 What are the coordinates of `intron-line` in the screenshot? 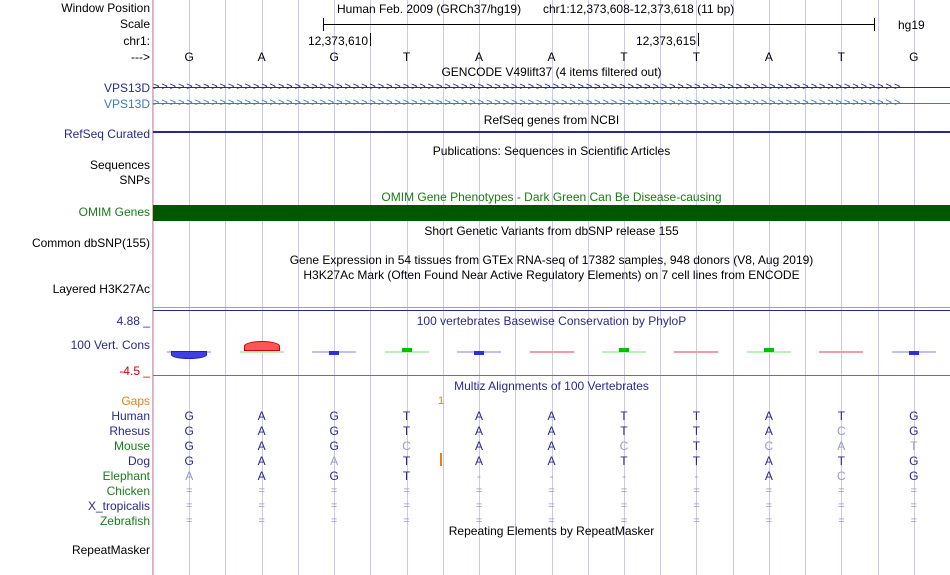 It's located at (551, 87).